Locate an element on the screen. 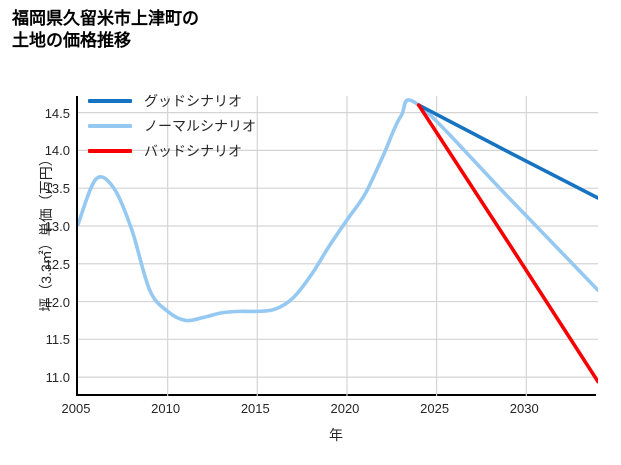 The width and height of the screenshot is (621, 465). y-axis-tick-label: 12.0 is located at coordinates (57, 302).